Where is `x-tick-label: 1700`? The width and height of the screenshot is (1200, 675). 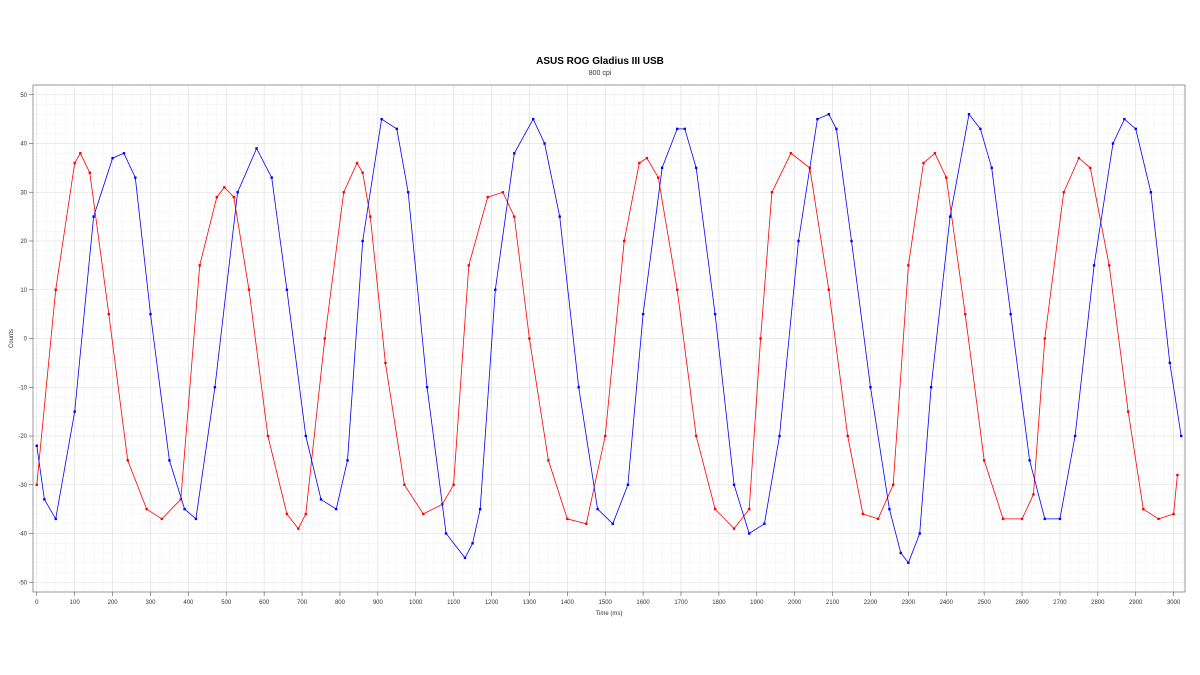 x-tick-label: 1700 is located at coordinates (681, 603).